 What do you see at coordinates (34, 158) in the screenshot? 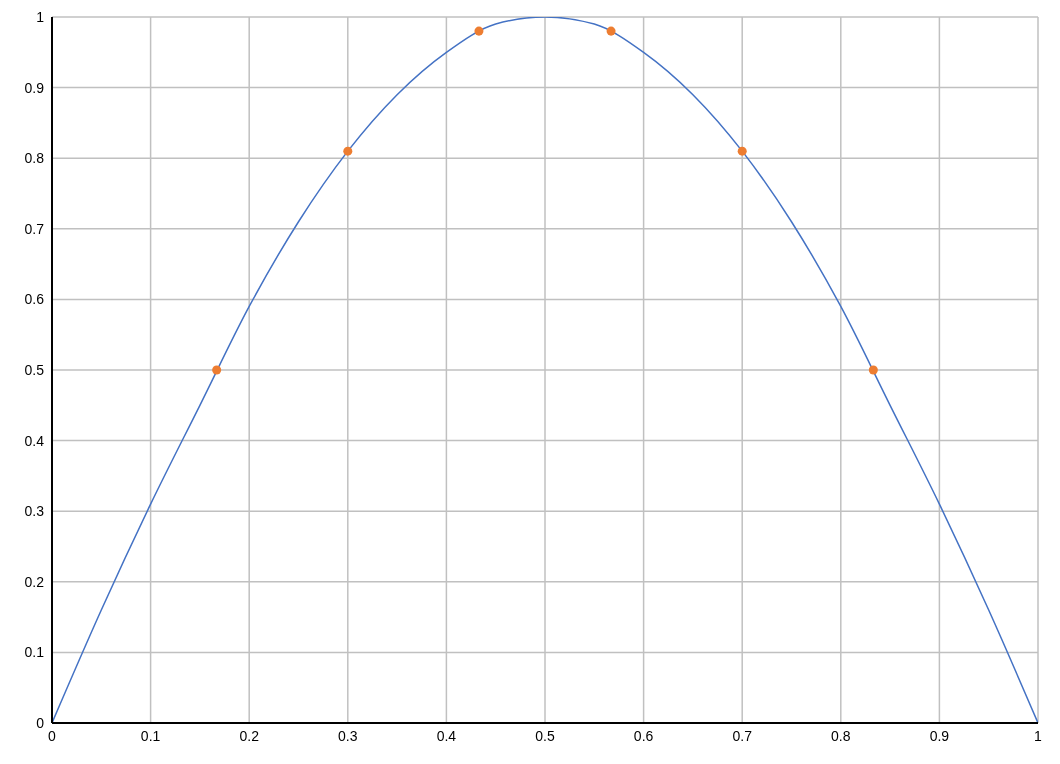
I see `y-tick-label: 0.8` at bounding box center [34, 158].